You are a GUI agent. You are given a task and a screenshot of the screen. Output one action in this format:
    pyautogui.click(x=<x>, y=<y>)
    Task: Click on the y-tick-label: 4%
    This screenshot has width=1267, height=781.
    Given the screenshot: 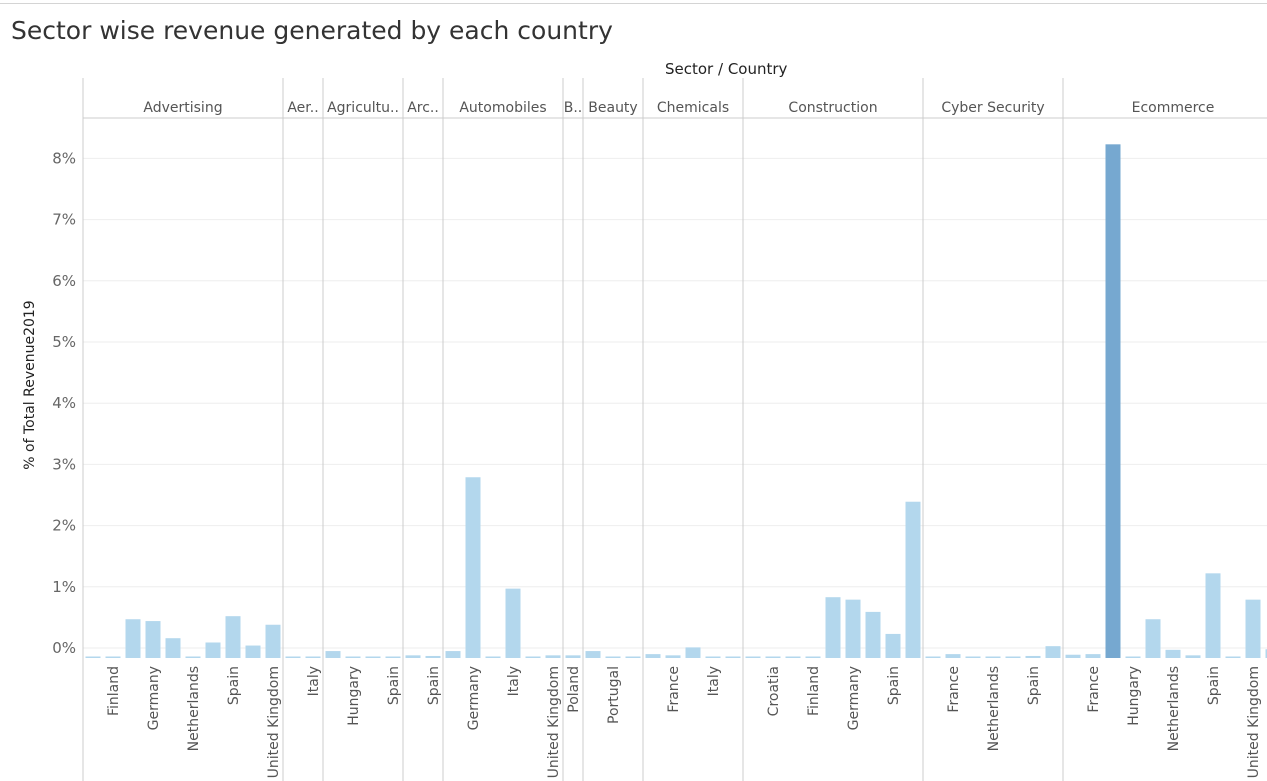 What is the action you would take?
    pyautogui.click(x=64, y=403)
    